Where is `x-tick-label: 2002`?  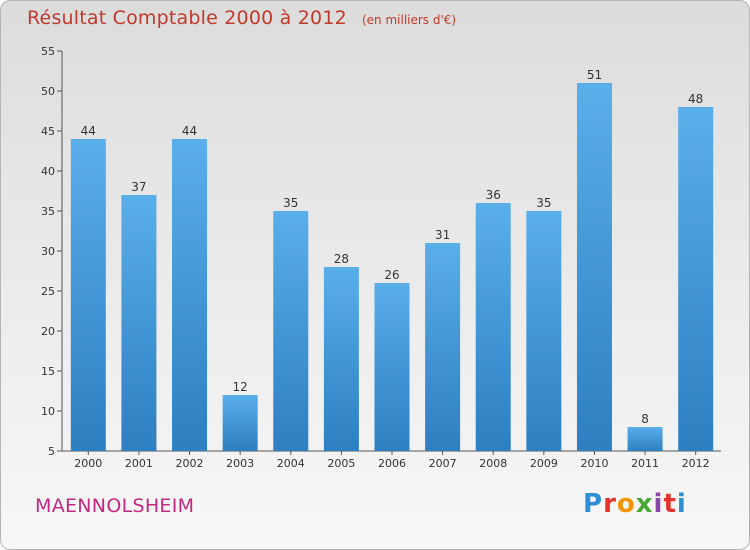
x-tick-label: 2002 is located at coordinates (190, 463).